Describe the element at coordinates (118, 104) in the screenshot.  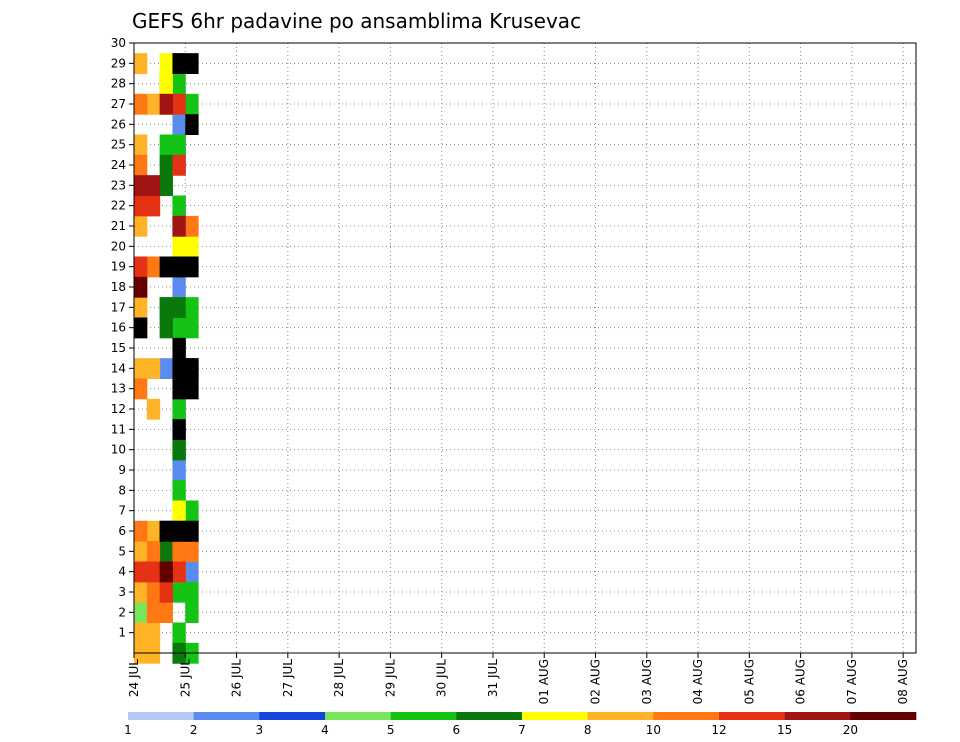
I see `y-tick-label: 27` at that location.